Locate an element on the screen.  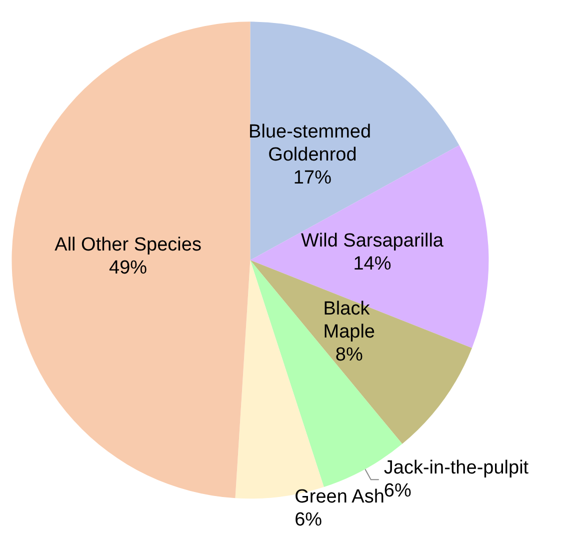
data-label: 49% is located at coordinates (128, 267).